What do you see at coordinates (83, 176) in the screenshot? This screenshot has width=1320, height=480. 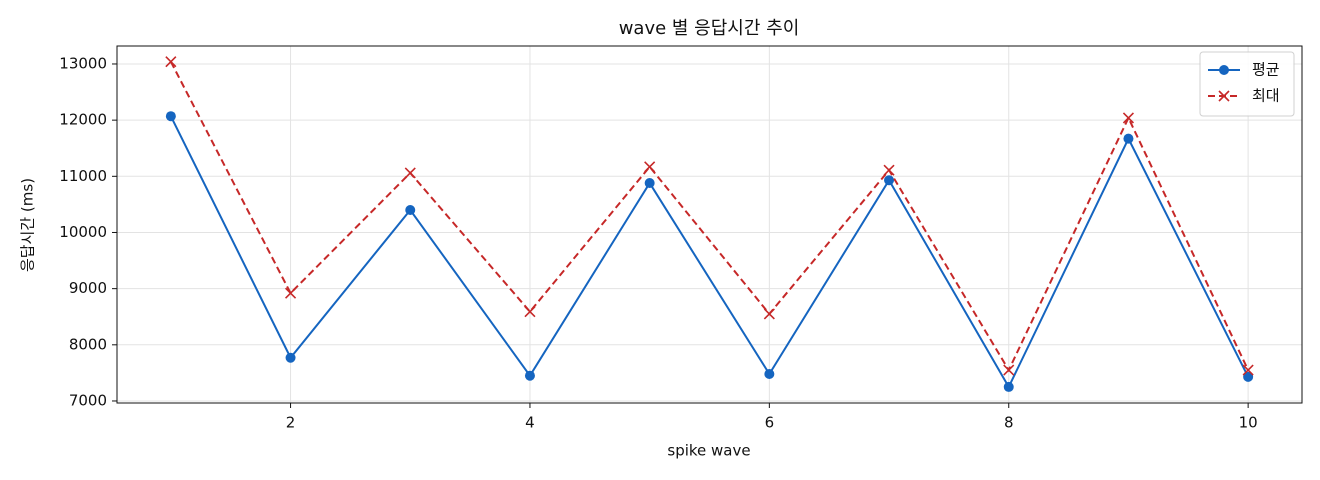 I see `y-tick-label: 11000` at bounding box center [83, 176].